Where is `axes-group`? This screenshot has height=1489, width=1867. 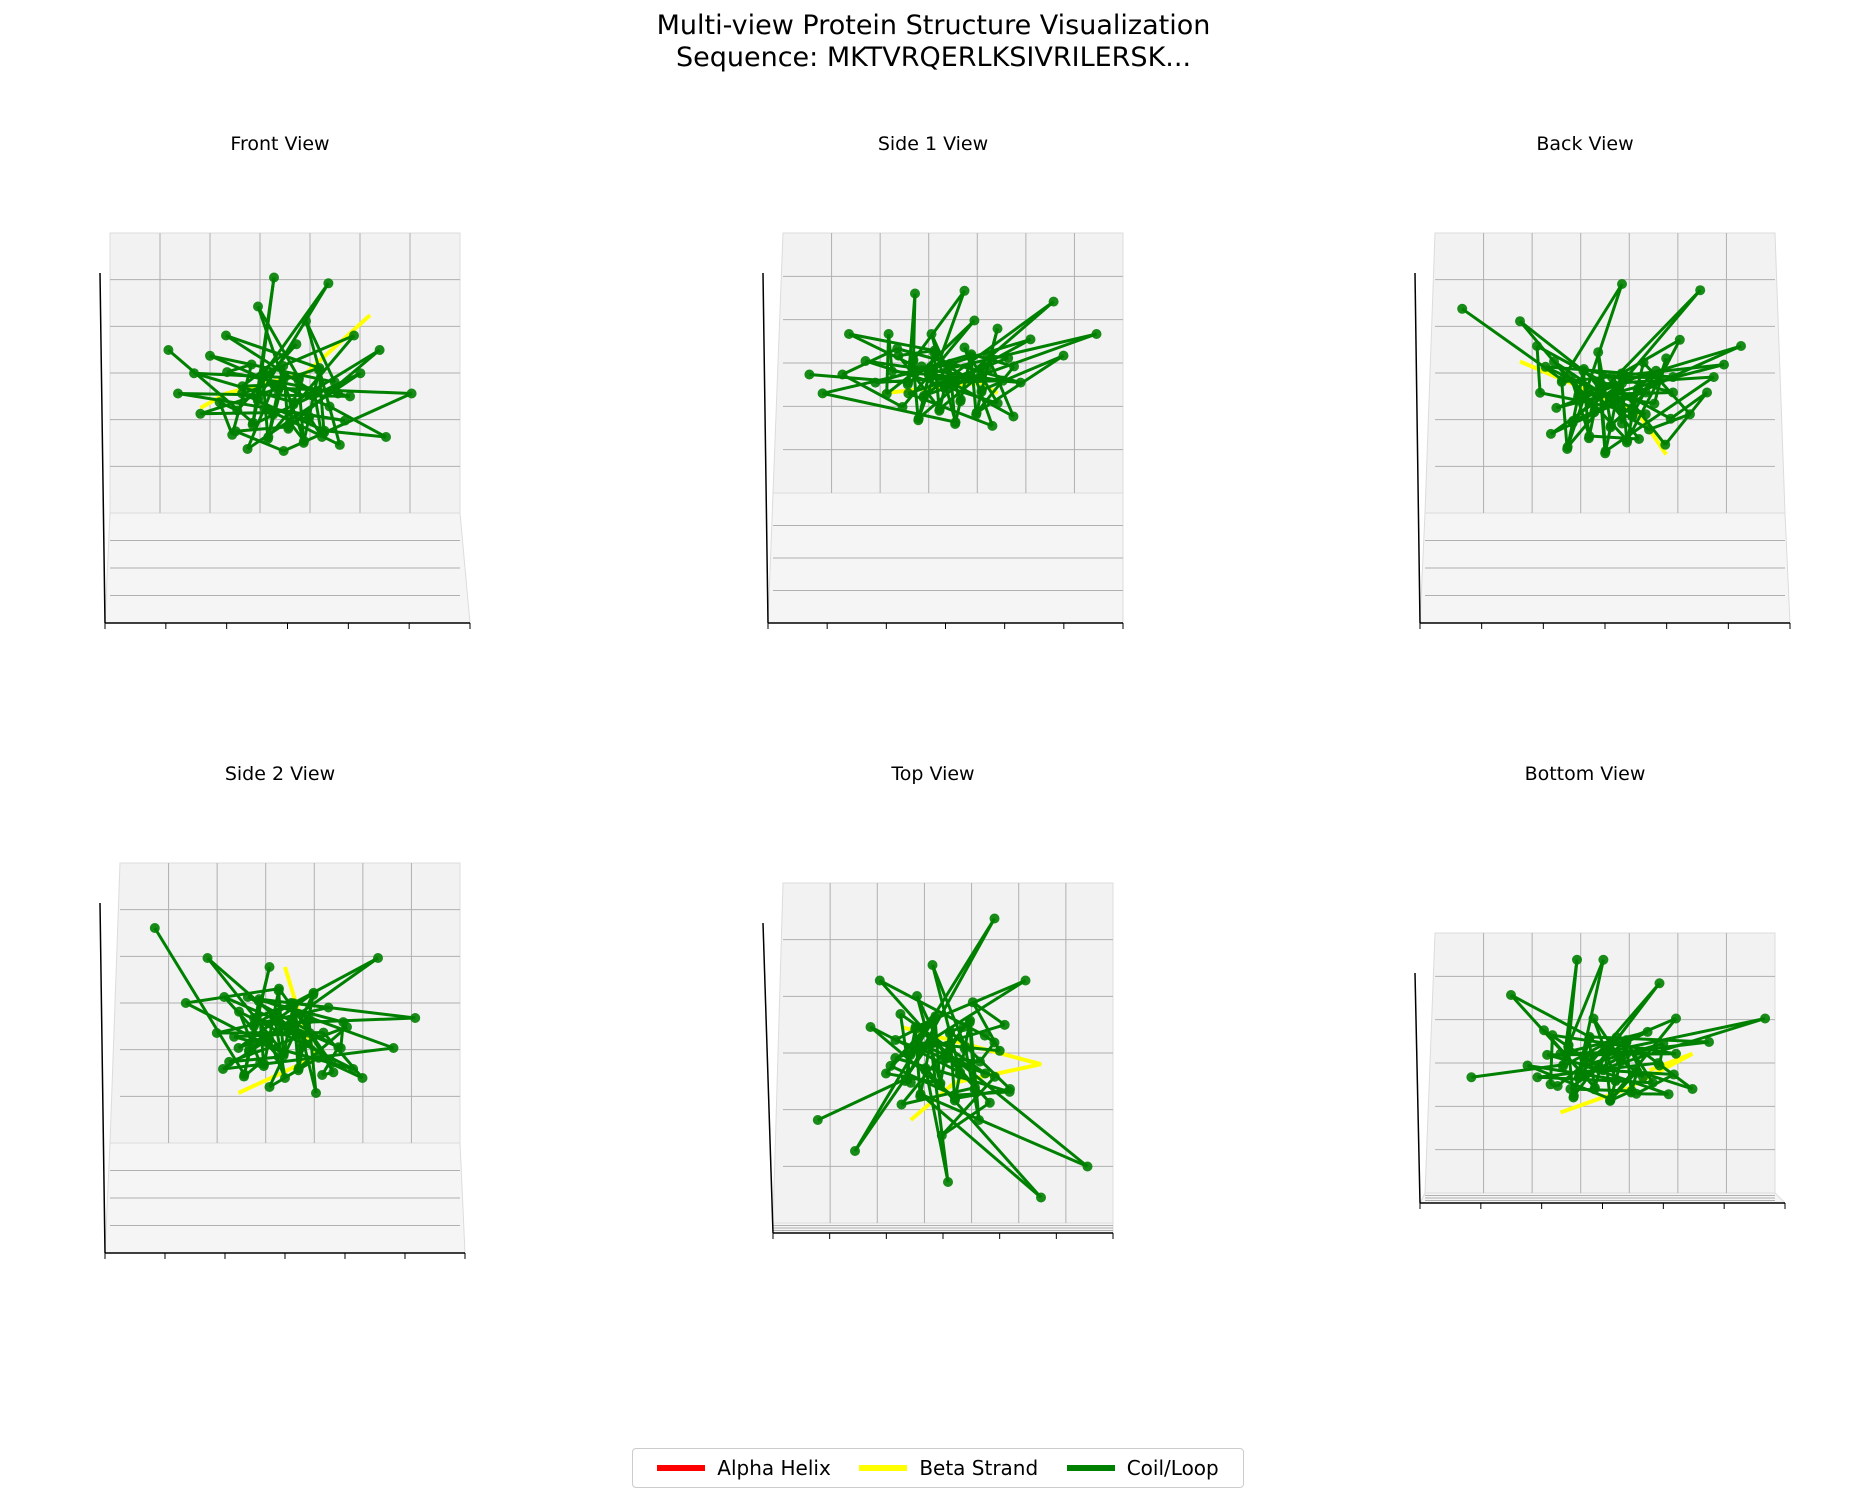
axes-group is located at coordinates (285, 430).